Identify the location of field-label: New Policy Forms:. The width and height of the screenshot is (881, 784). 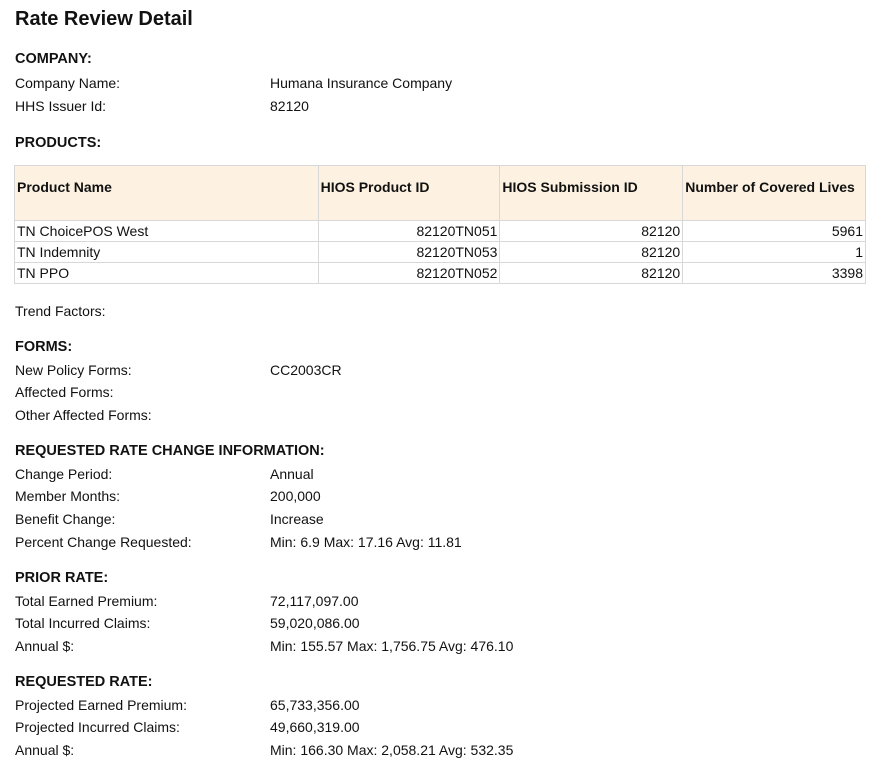
(73, 370).